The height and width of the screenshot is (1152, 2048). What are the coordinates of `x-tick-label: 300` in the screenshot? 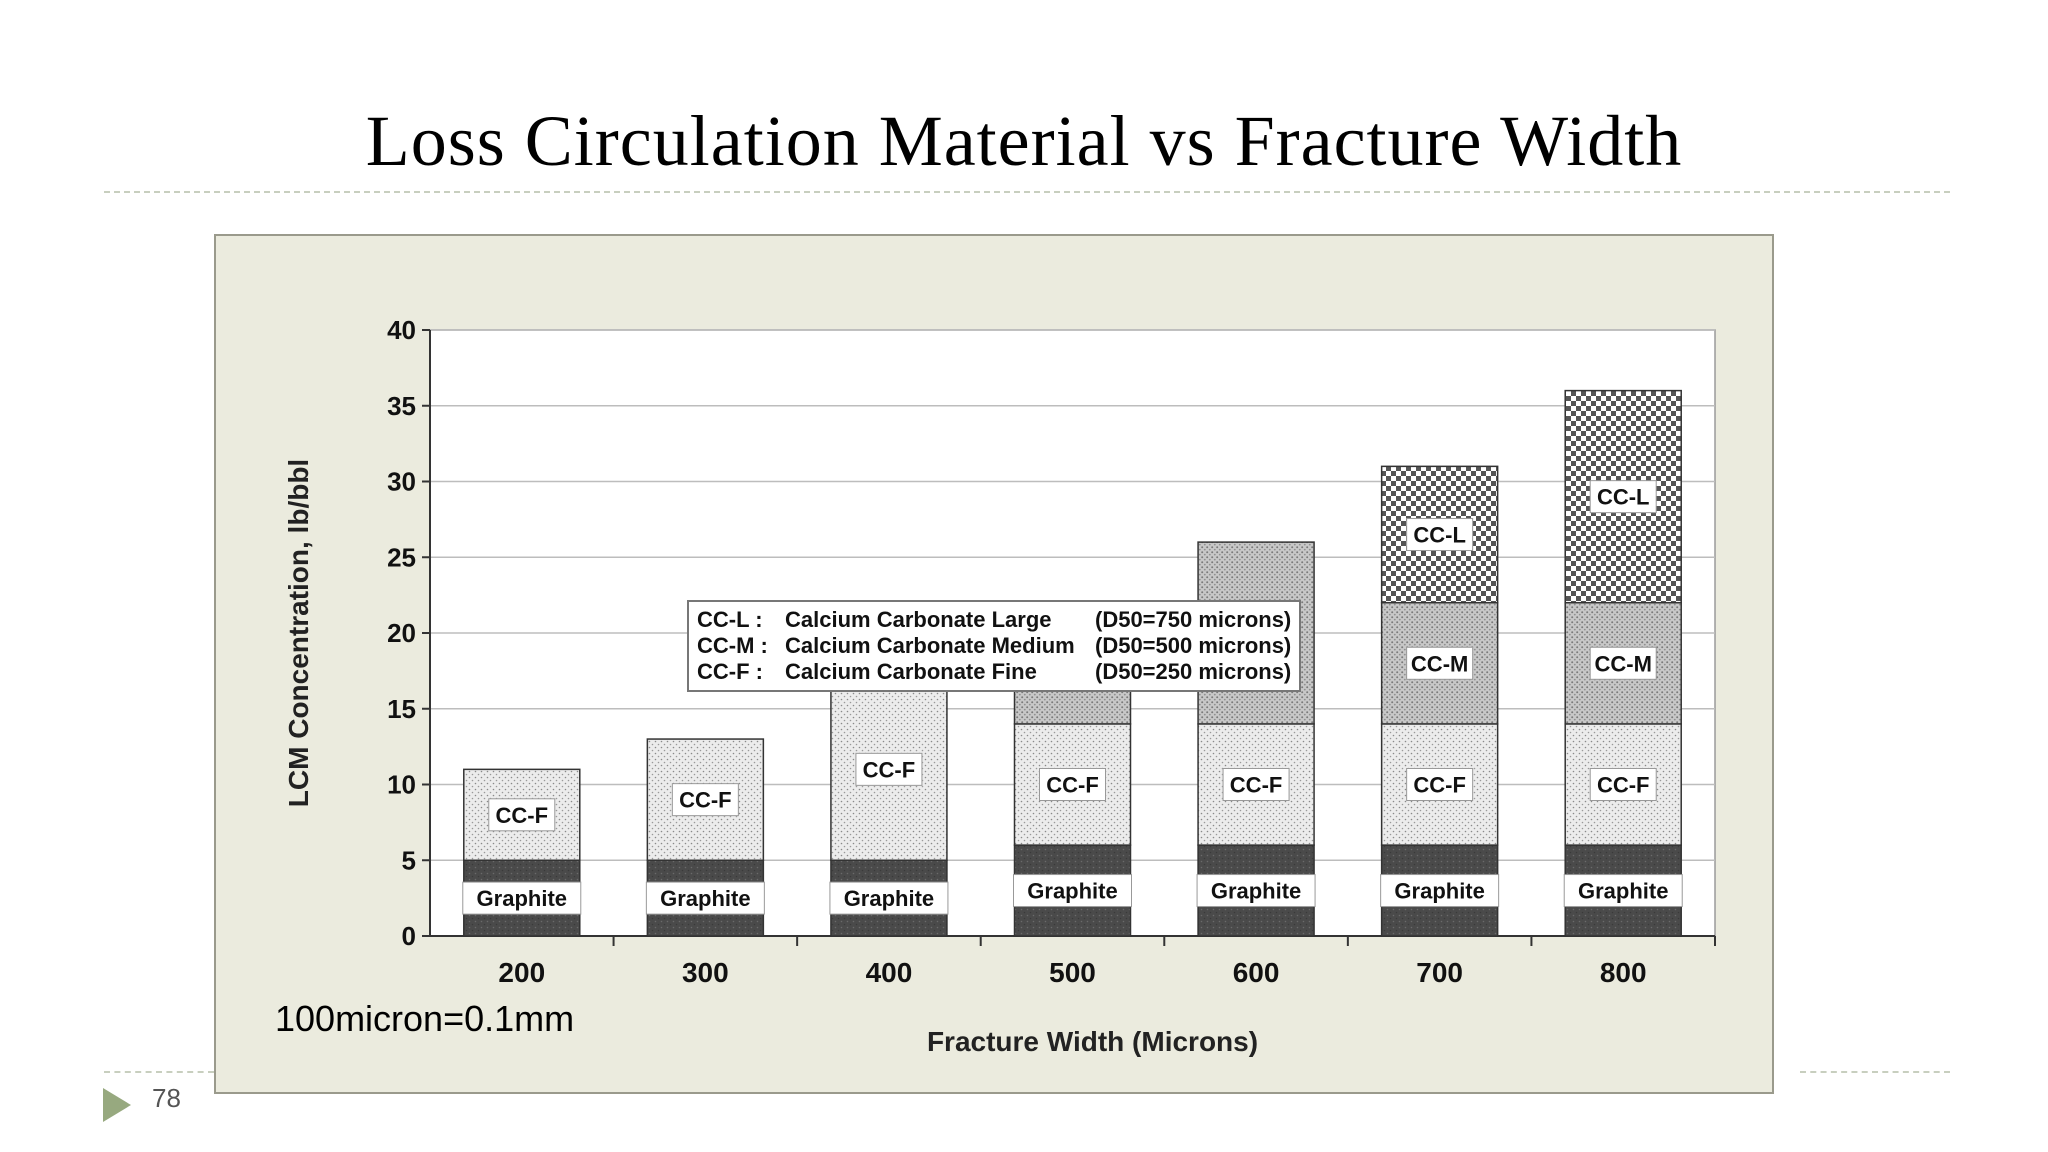 It's located at (705, 972).